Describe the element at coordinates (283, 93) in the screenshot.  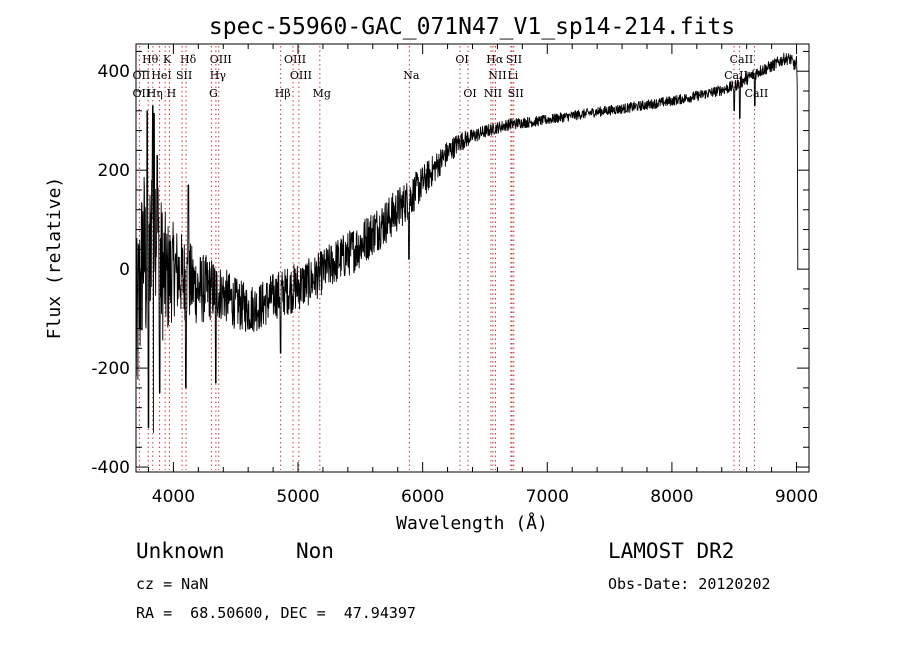
I see `spectral-line-label: Hβ` at that location.